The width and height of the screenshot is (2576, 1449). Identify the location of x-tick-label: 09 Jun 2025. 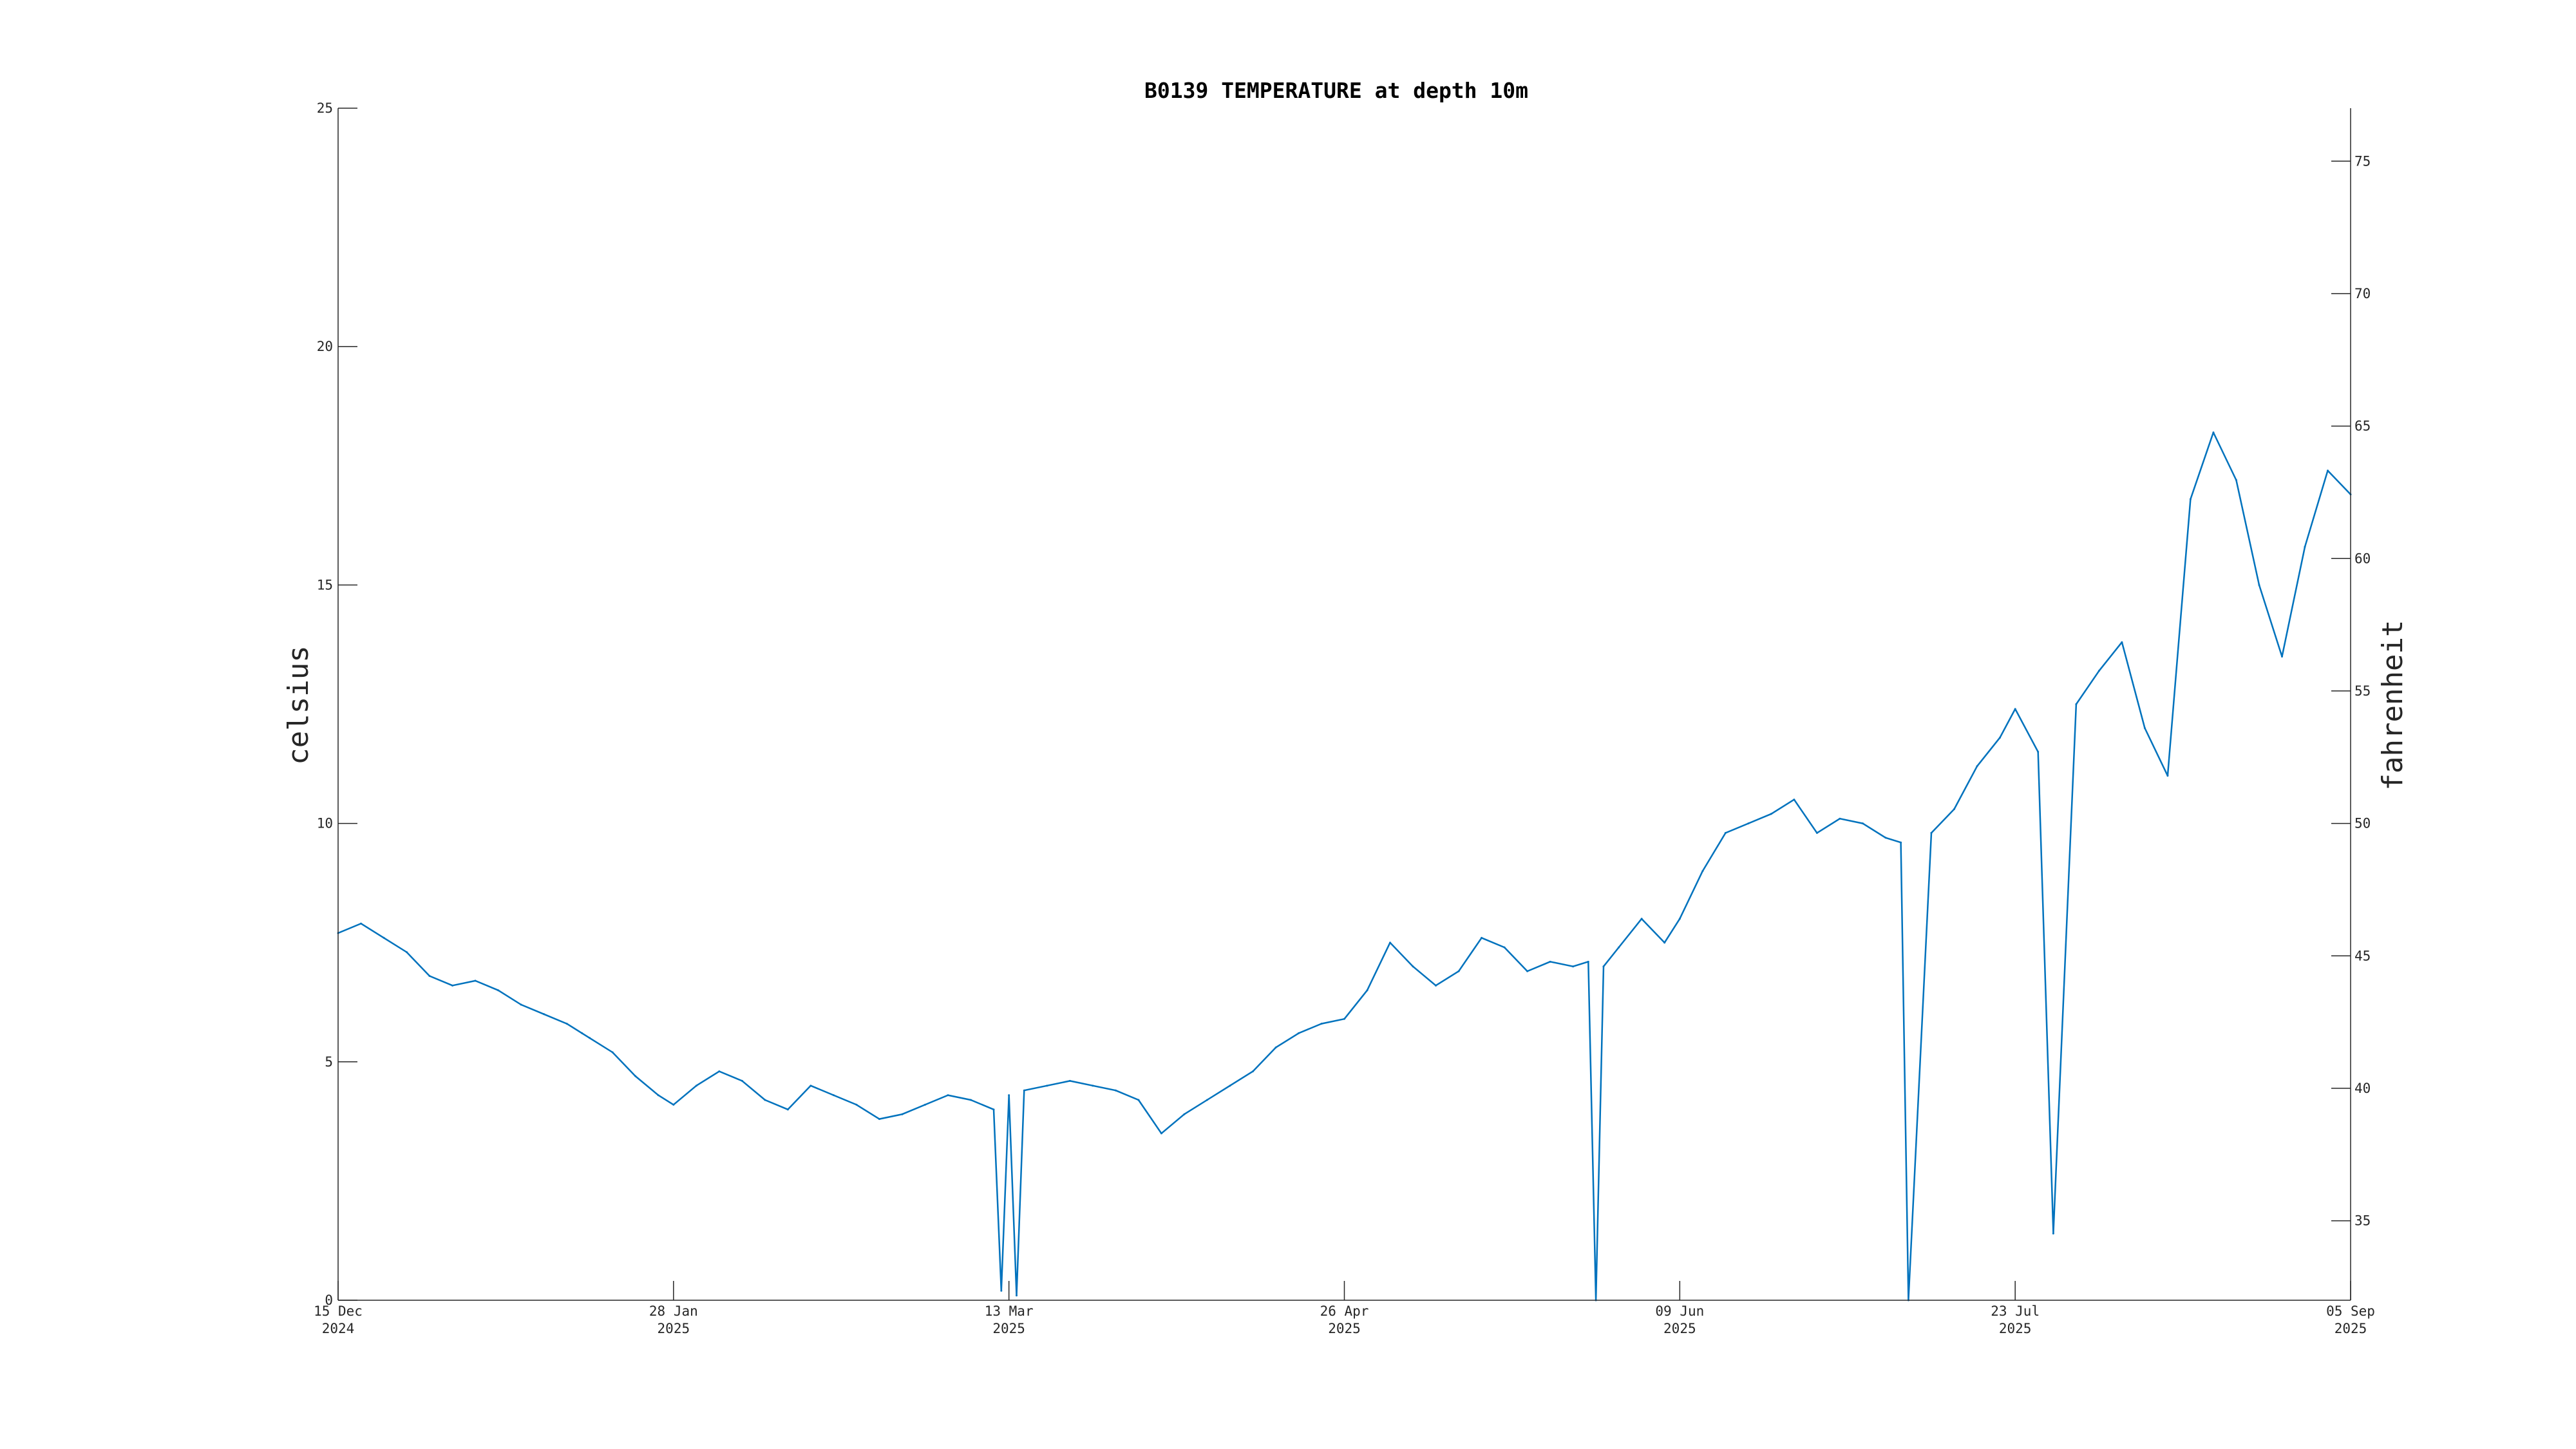
(1679, 1319).